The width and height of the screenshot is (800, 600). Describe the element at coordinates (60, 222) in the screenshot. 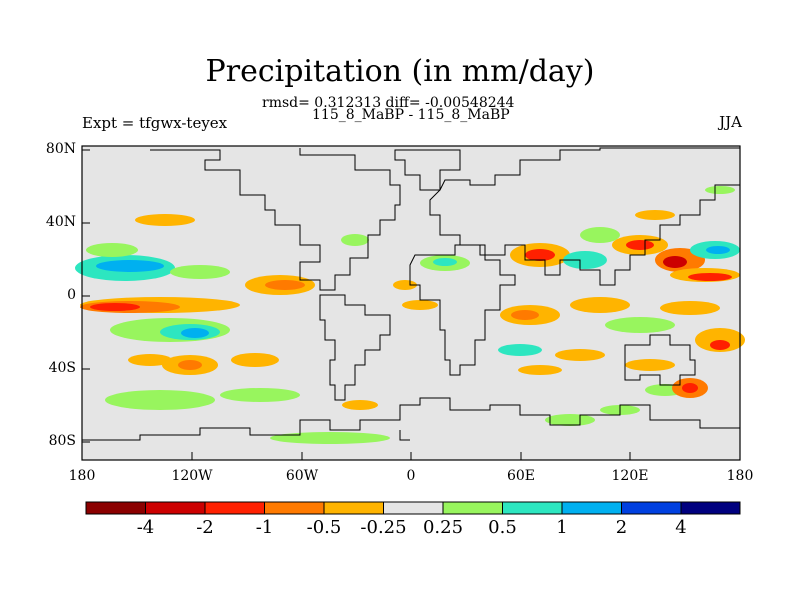

I see `lat-tick-label: 40N` at that location.